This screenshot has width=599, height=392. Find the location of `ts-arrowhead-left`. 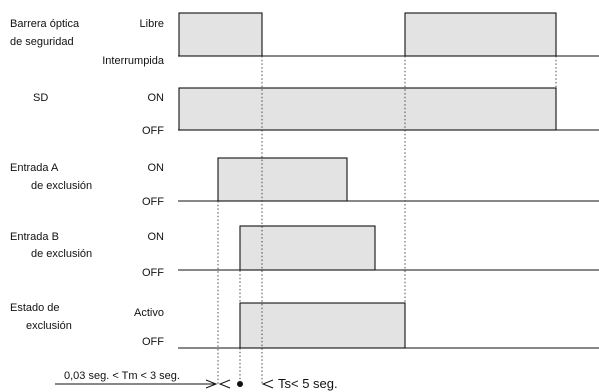

ts-arrowhead-left is located at coordinates (267, 384).